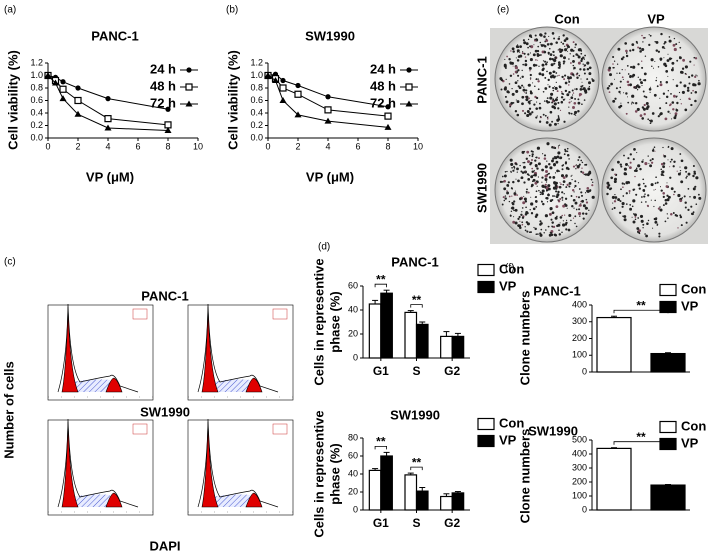  I want to click on y-tick-label: 1.2, so click(36, 62).